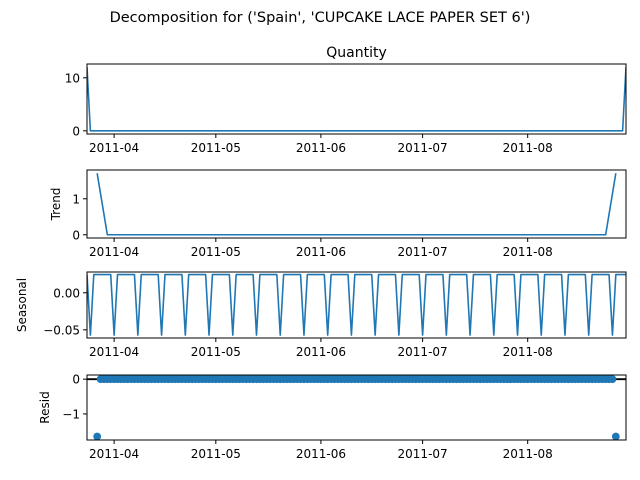 Image resolution: width=640 pixels, height=480 pixels. I want to click on resid-point, so click(612, 379).